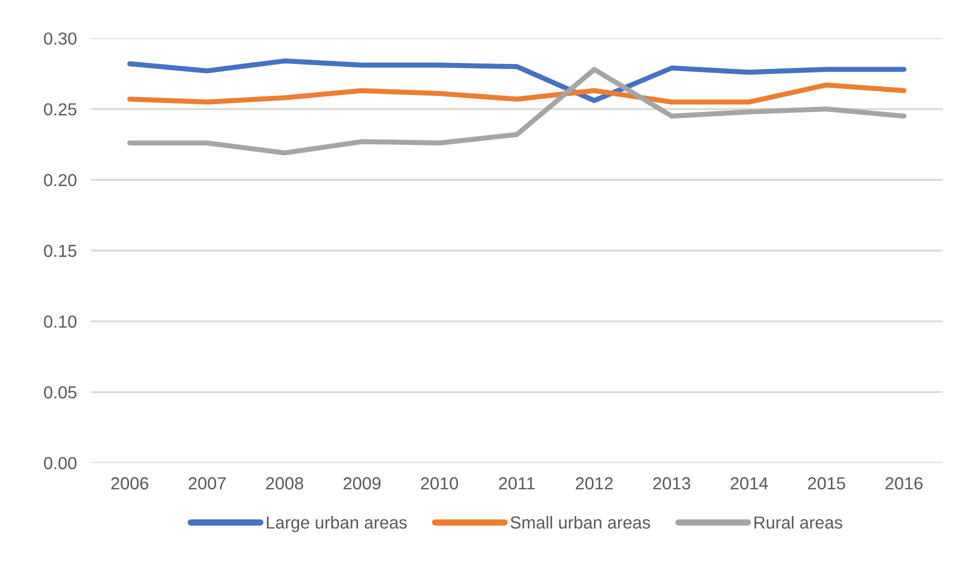  Describe the element at coordinates (904, 483) in the screenshot. I see `x-tick-label: 2016` at that location.